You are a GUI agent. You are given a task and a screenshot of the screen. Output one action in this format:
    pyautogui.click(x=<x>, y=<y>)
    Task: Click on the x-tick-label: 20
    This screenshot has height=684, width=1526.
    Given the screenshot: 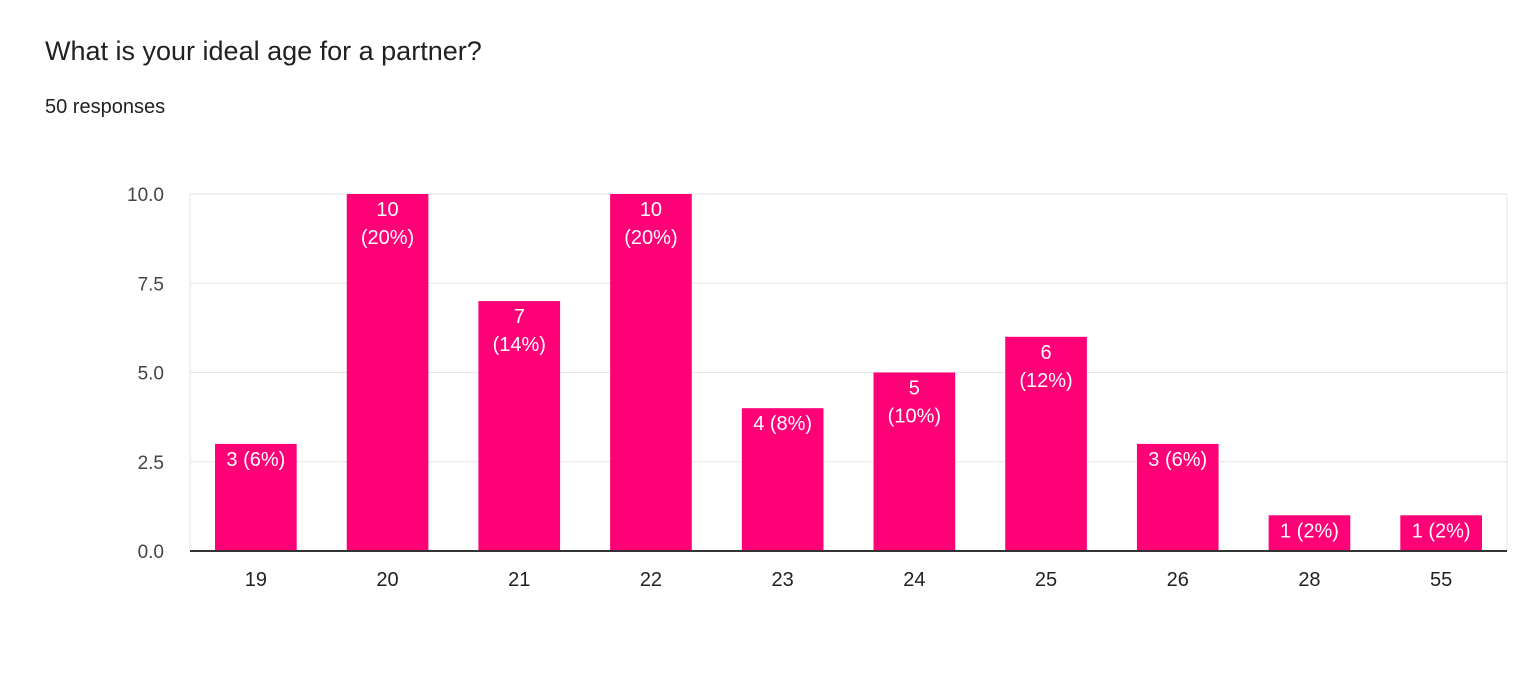 What is the action you would take?
    pyautogui.click(x=387, y=580)
    